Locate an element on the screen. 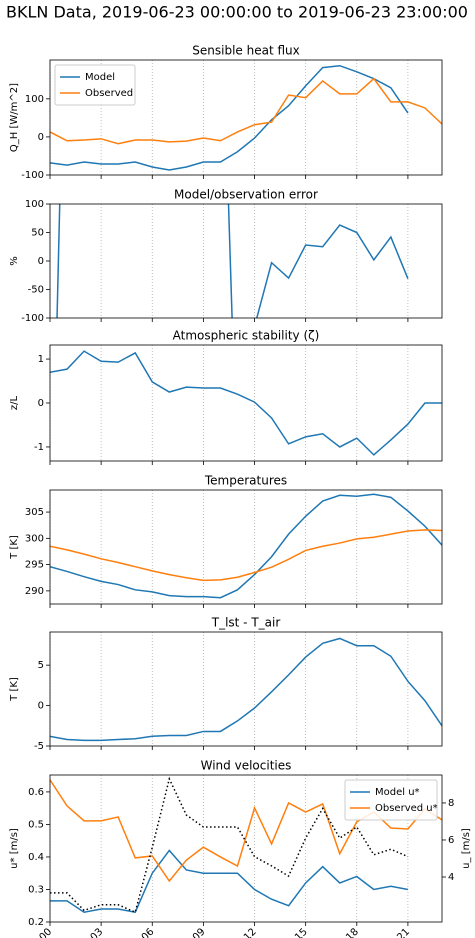 The height and width of the screenshot is (938, 475). y-tick-label: 0.6 is located at coordinates (36, 792).